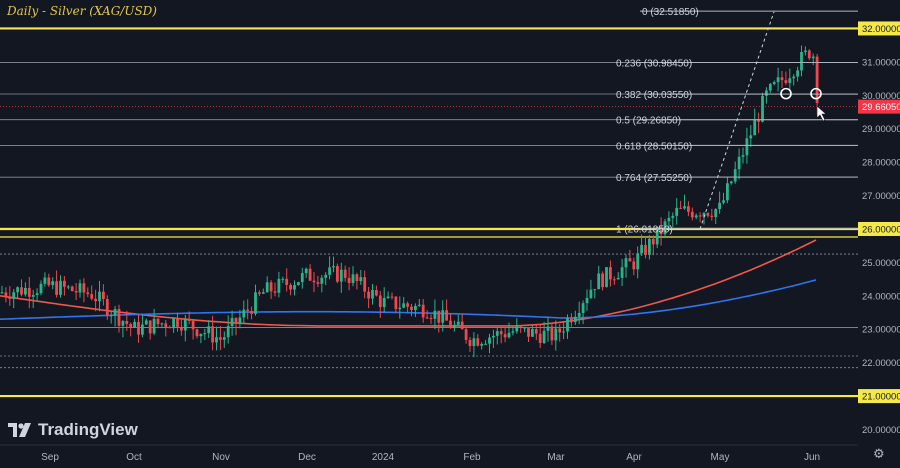 The image size is (900, 468). Describe the element at coordinates (881, 29) in the screenshot. I see `price-tick-label: 32.00000` at that location.